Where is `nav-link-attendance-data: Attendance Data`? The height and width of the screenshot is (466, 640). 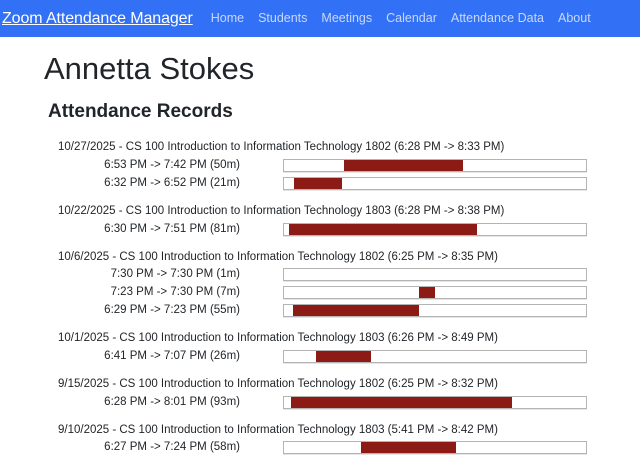 nav-link-attendance-data: Attendance Data is located at coordinates (497, 18).